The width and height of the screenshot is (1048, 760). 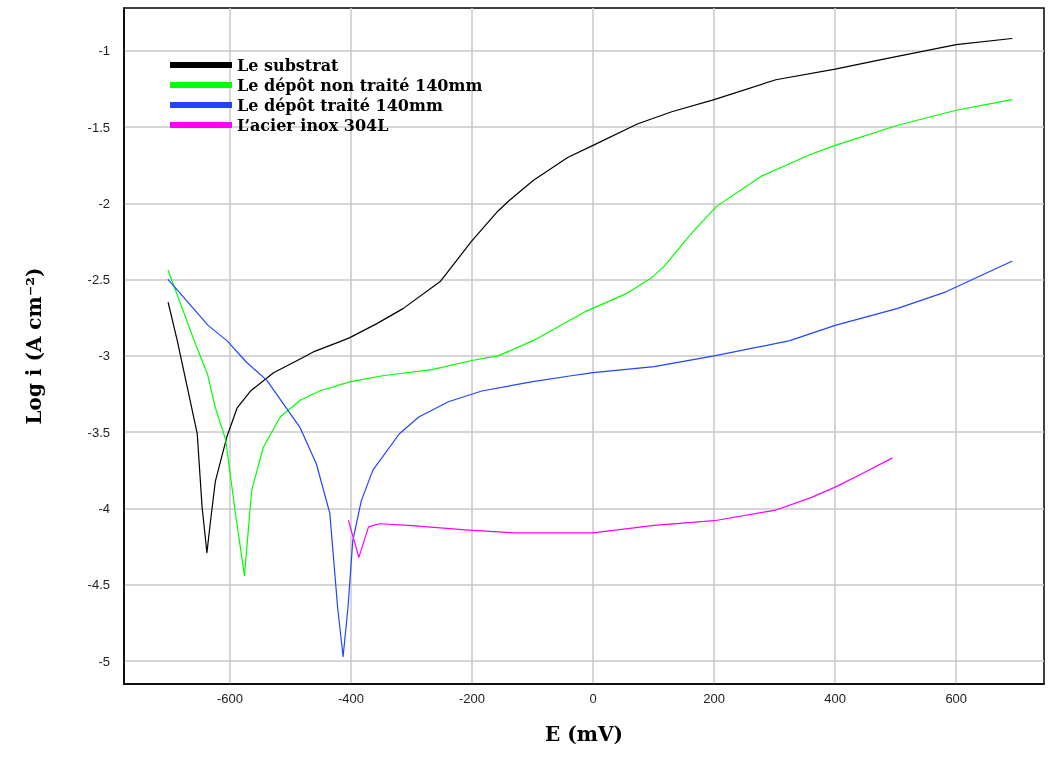 I want to click on y-tick-label: -4.5, so click(x=98, y=585).